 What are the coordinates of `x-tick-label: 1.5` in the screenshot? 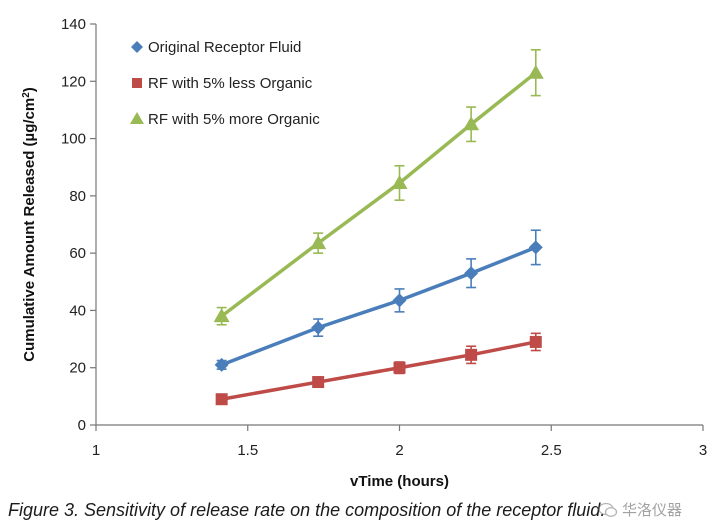 It's located at (247, 450).